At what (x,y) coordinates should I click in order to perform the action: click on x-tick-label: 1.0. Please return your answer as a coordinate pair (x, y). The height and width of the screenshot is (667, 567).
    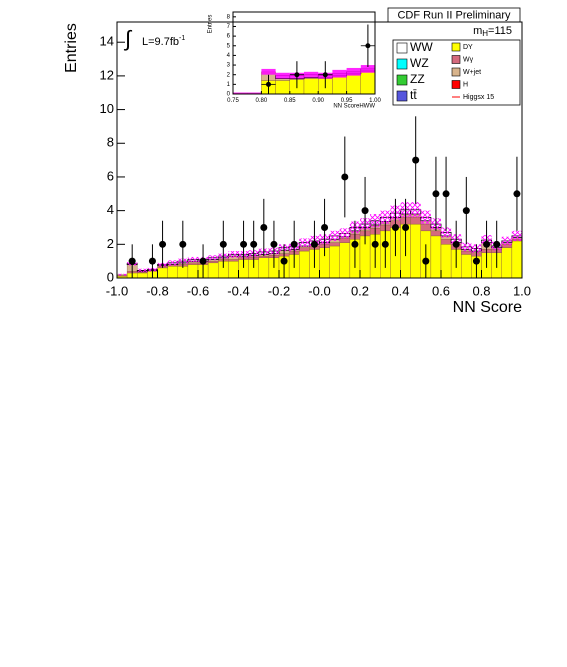
    Looking at the image, I should click on (522, 291).